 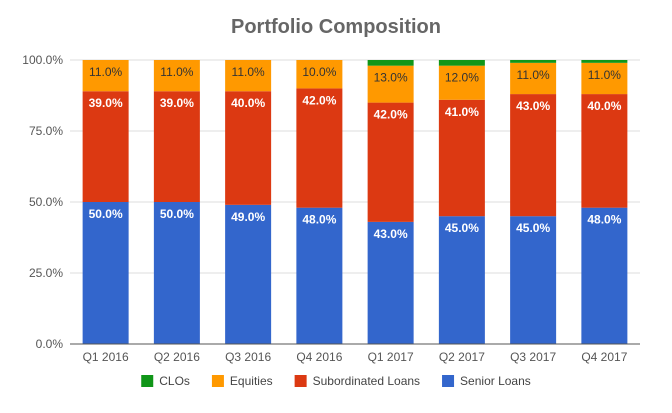 What do you see at coordinates (251, 381) in the screenshot?
I see `legend-label-equities: Equities` at bounding box center [251, 381].